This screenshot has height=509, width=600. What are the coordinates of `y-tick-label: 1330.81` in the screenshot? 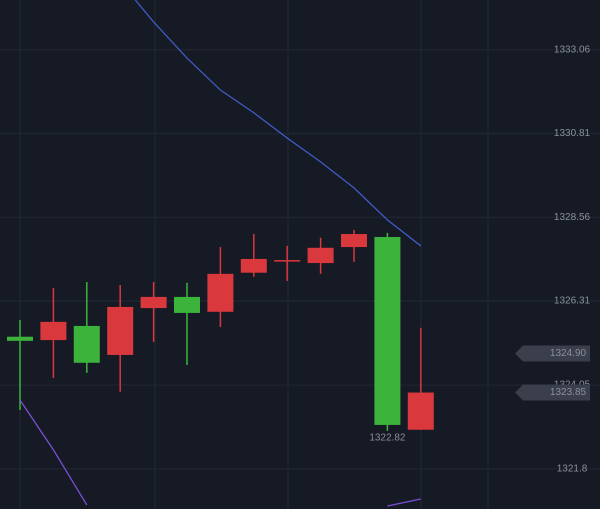 It's located at (572, 133).